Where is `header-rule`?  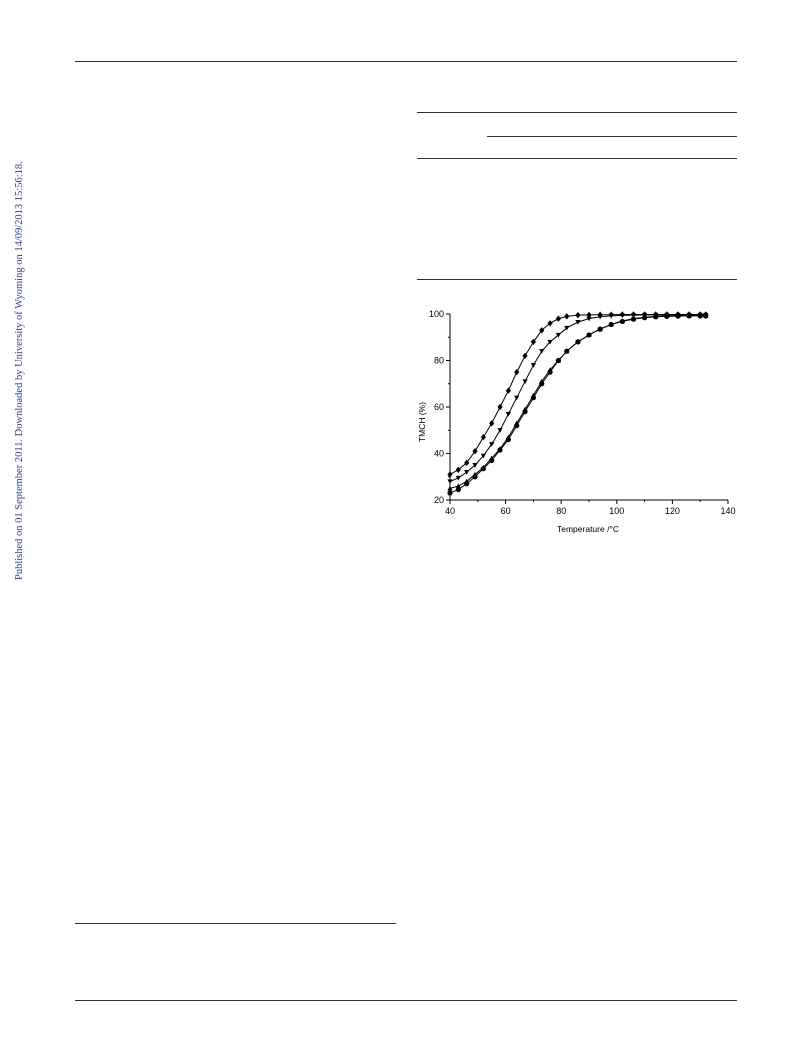 header-rule is located at coordinates (406, 61).